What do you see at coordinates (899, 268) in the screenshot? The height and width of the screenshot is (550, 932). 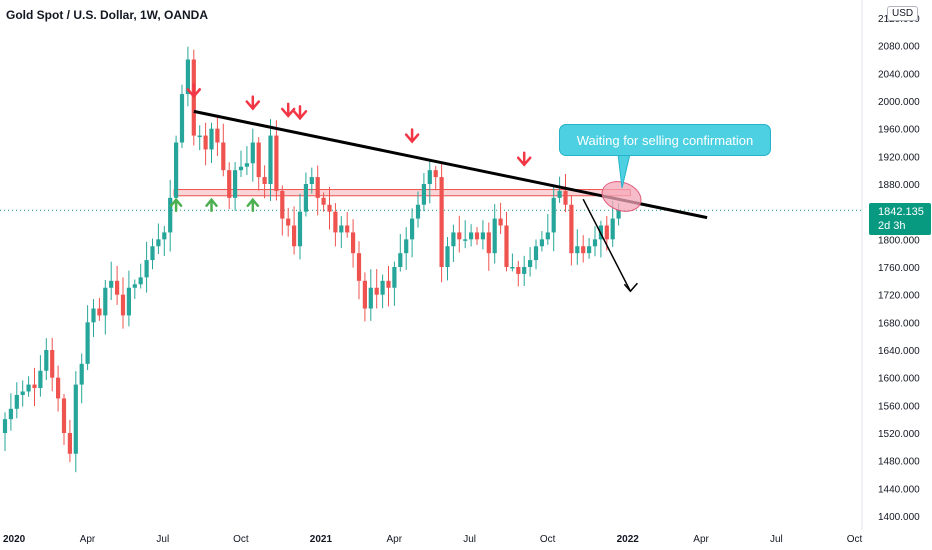 I see `y-tick-label: 1760.000` at bounding box center [899, 268].